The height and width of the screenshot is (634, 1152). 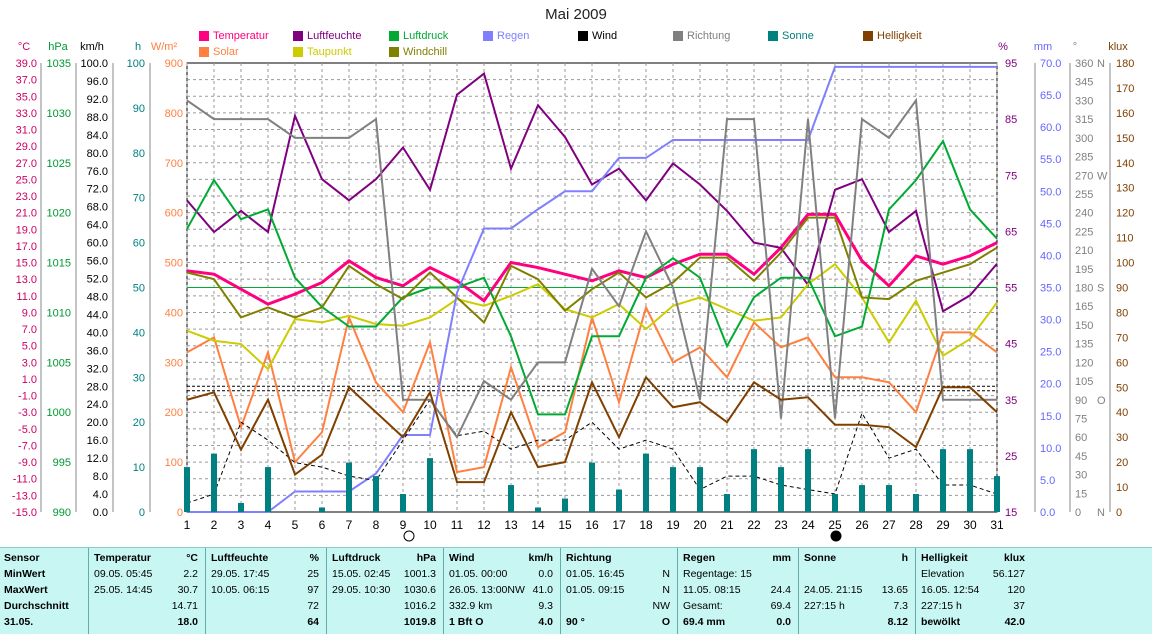 What do you see at coordinates (240, 558) in the screenshot?
I see `stats-title: Luftfeuchte` at bounding box center [240, 558].